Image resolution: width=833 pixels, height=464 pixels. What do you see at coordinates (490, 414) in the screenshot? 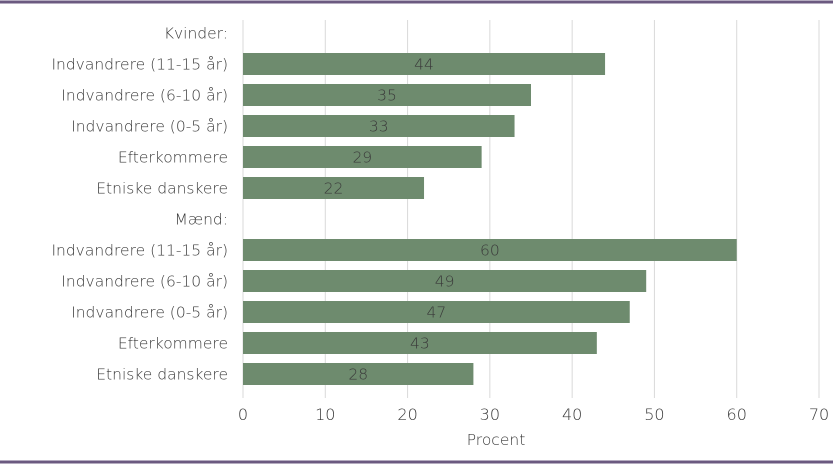
I see `x-tick-label: 30` at bounding box center [490, 414].